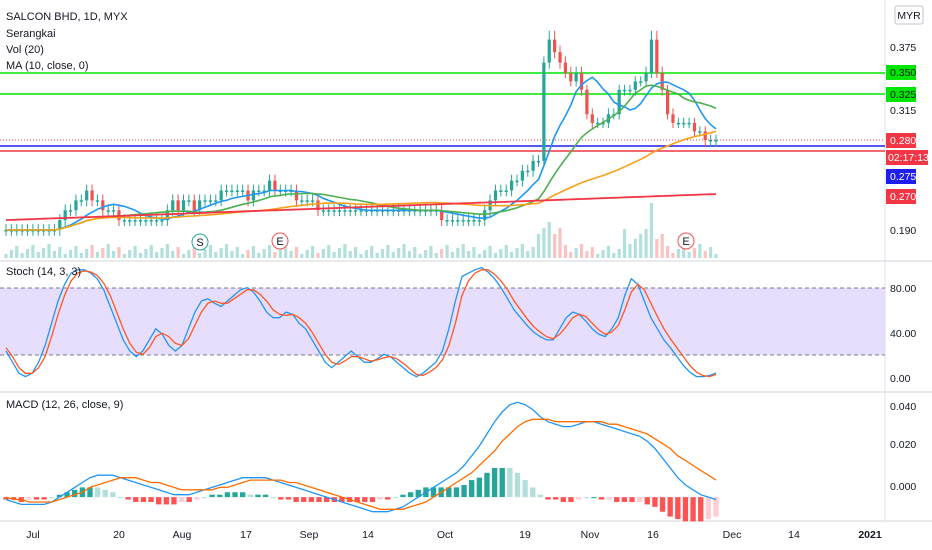 The image size is (932, 550). What do you see at coordinates (67, 17) in the screenshot?
I see `symbol-title: SALCON BHD, 1D, MYX` at bounding box center [67, 17].